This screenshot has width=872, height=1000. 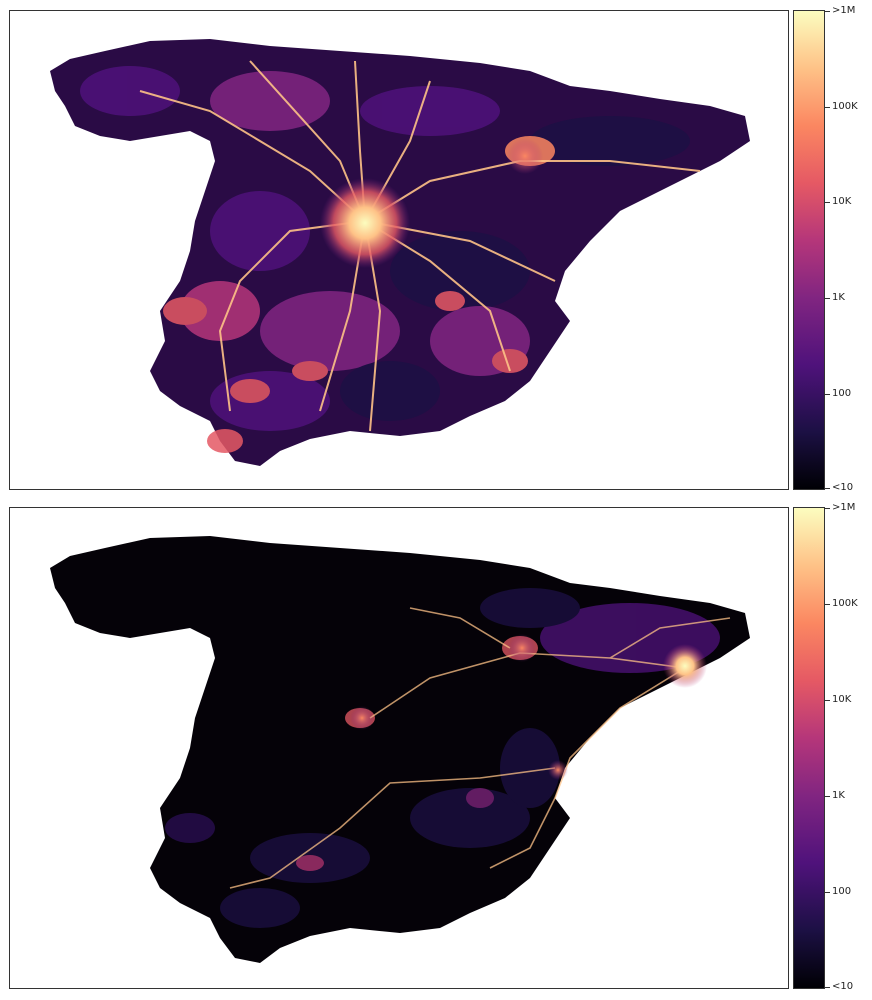 What do you see at coordinates (558, 770) in the screenshot?
I see `valencia-hotspot` at bounding box center [558, 770].